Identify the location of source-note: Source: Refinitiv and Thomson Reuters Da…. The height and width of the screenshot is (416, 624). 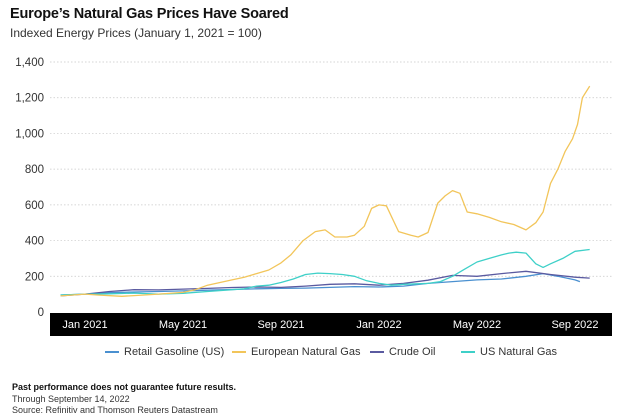
(115, 410).